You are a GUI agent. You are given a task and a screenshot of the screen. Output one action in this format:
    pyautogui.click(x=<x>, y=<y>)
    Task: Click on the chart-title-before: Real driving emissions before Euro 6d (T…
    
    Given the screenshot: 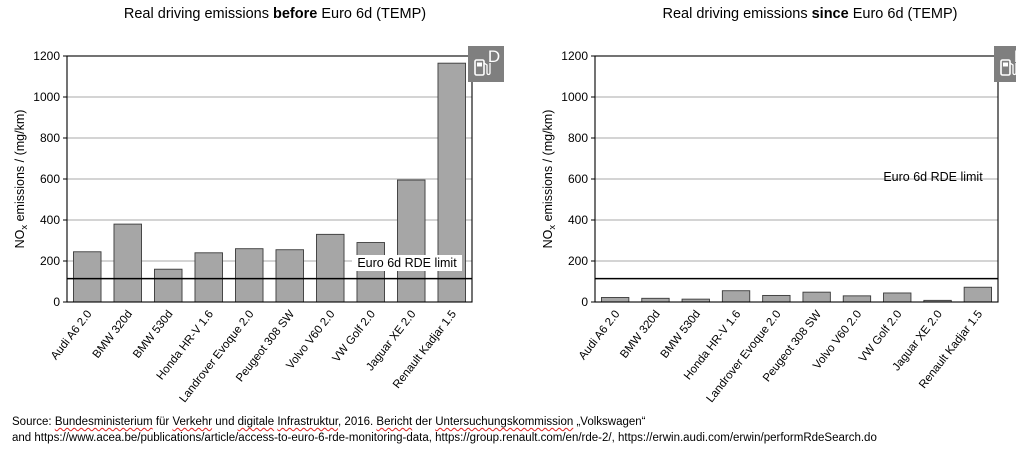 What is the action you would take?
    pyautogui.click(x=275, y=14)
    